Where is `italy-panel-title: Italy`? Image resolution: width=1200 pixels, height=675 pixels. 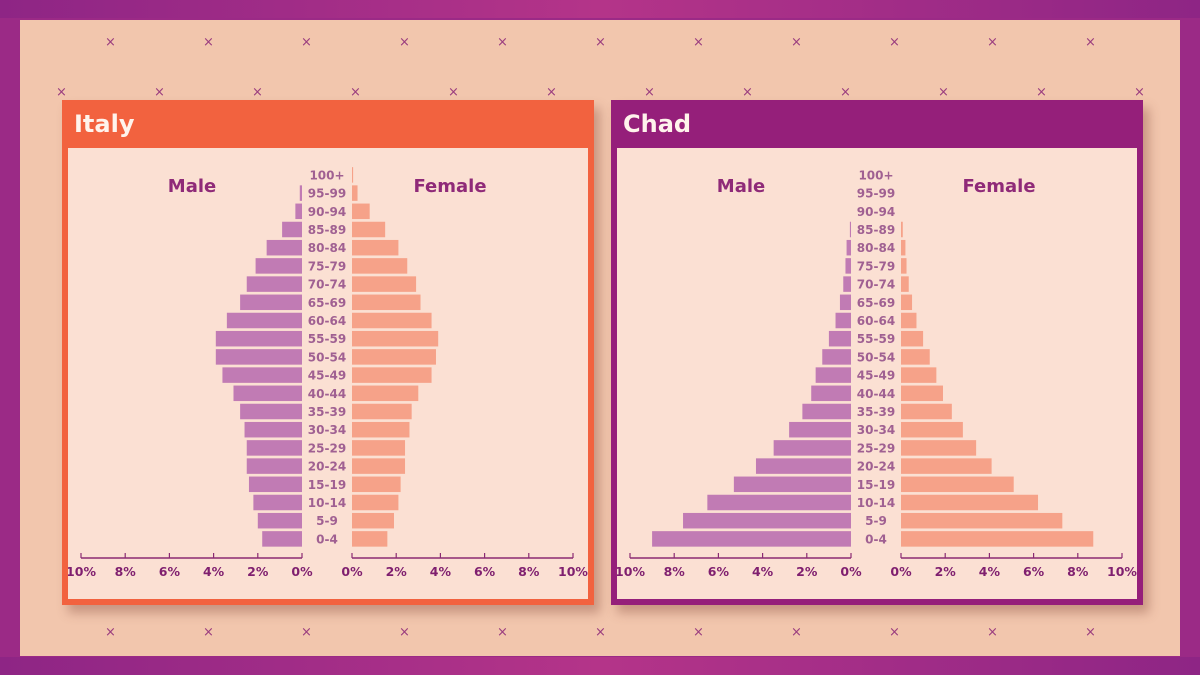 italy-panel-title: Italy is located at coordinates (104, 124).